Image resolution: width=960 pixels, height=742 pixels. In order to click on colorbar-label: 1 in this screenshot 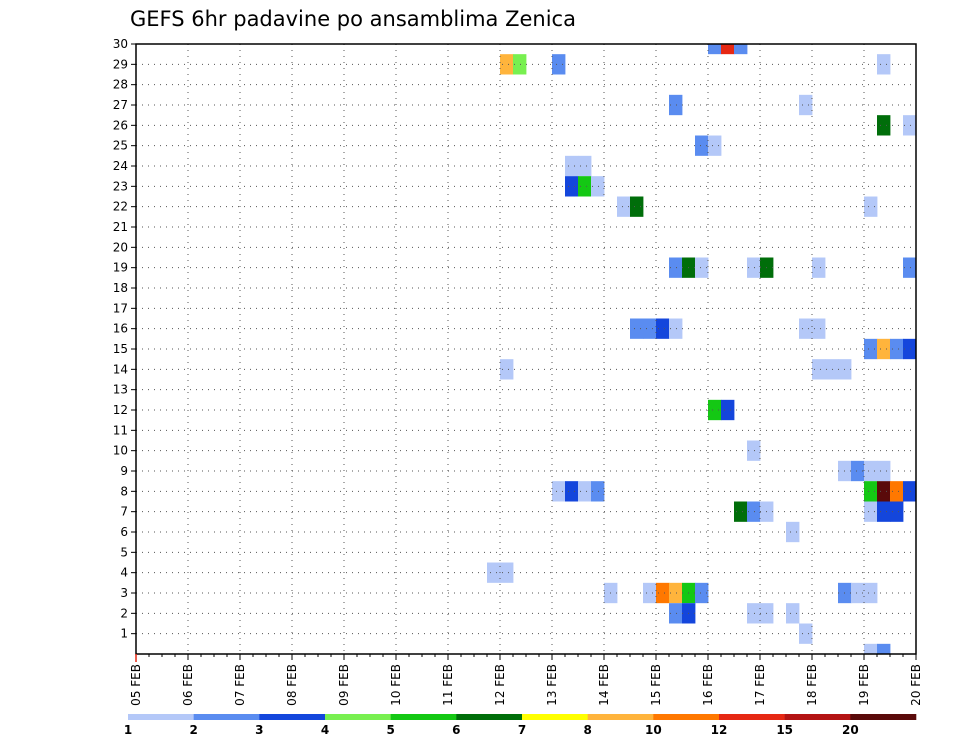, I will do `click(128, 730)`.